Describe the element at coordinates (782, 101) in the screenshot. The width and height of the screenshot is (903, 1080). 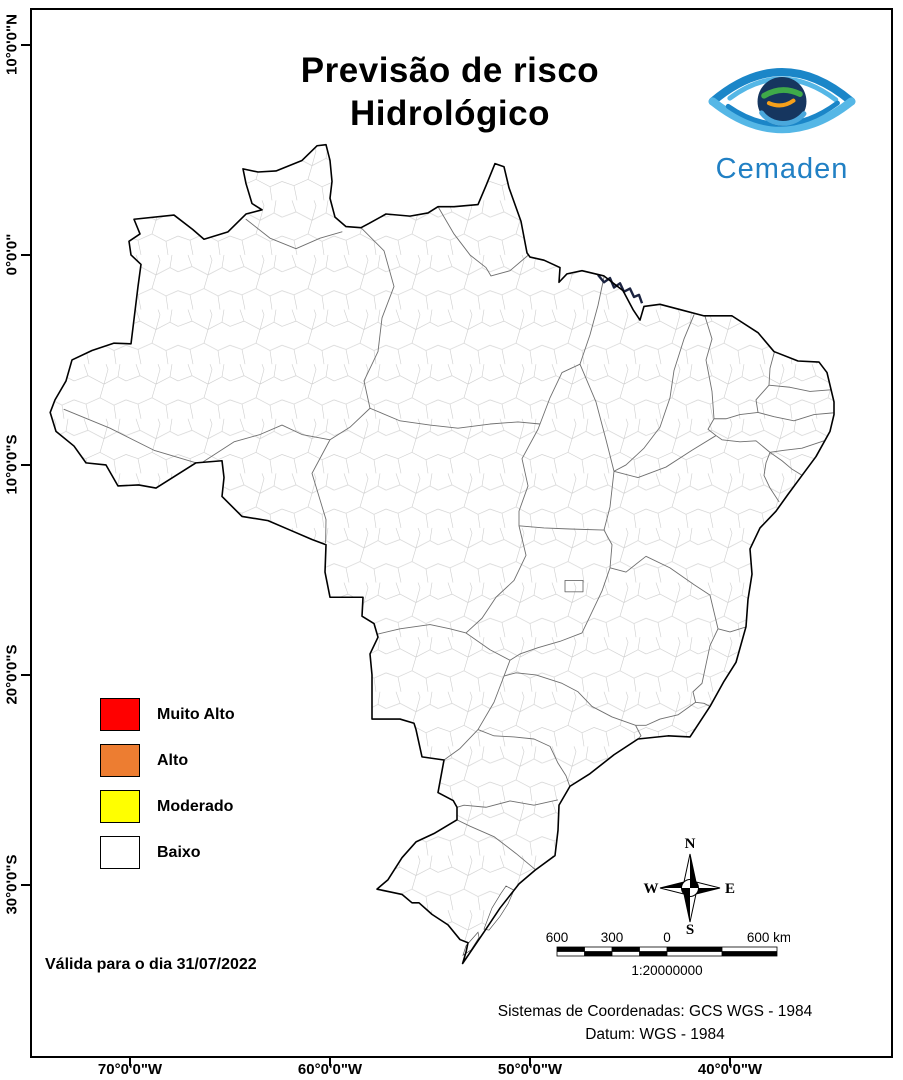
I see `cemaden-eye-icon` at that location.